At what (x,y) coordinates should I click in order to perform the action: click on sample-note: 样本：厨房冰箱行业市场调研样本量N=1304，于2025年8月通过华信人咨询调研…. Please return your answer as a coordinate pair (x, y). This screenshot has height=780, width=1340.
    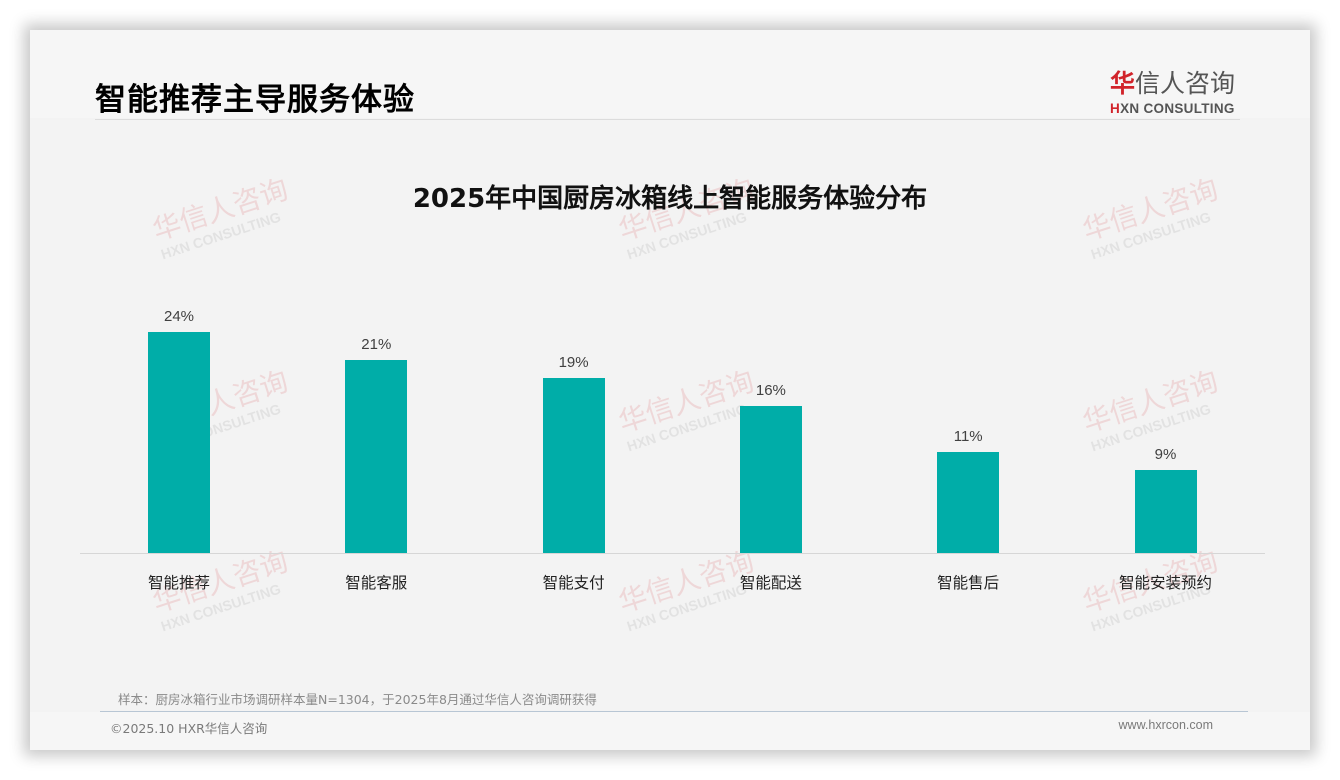
    Looking at the image, I should click on (357, 699).